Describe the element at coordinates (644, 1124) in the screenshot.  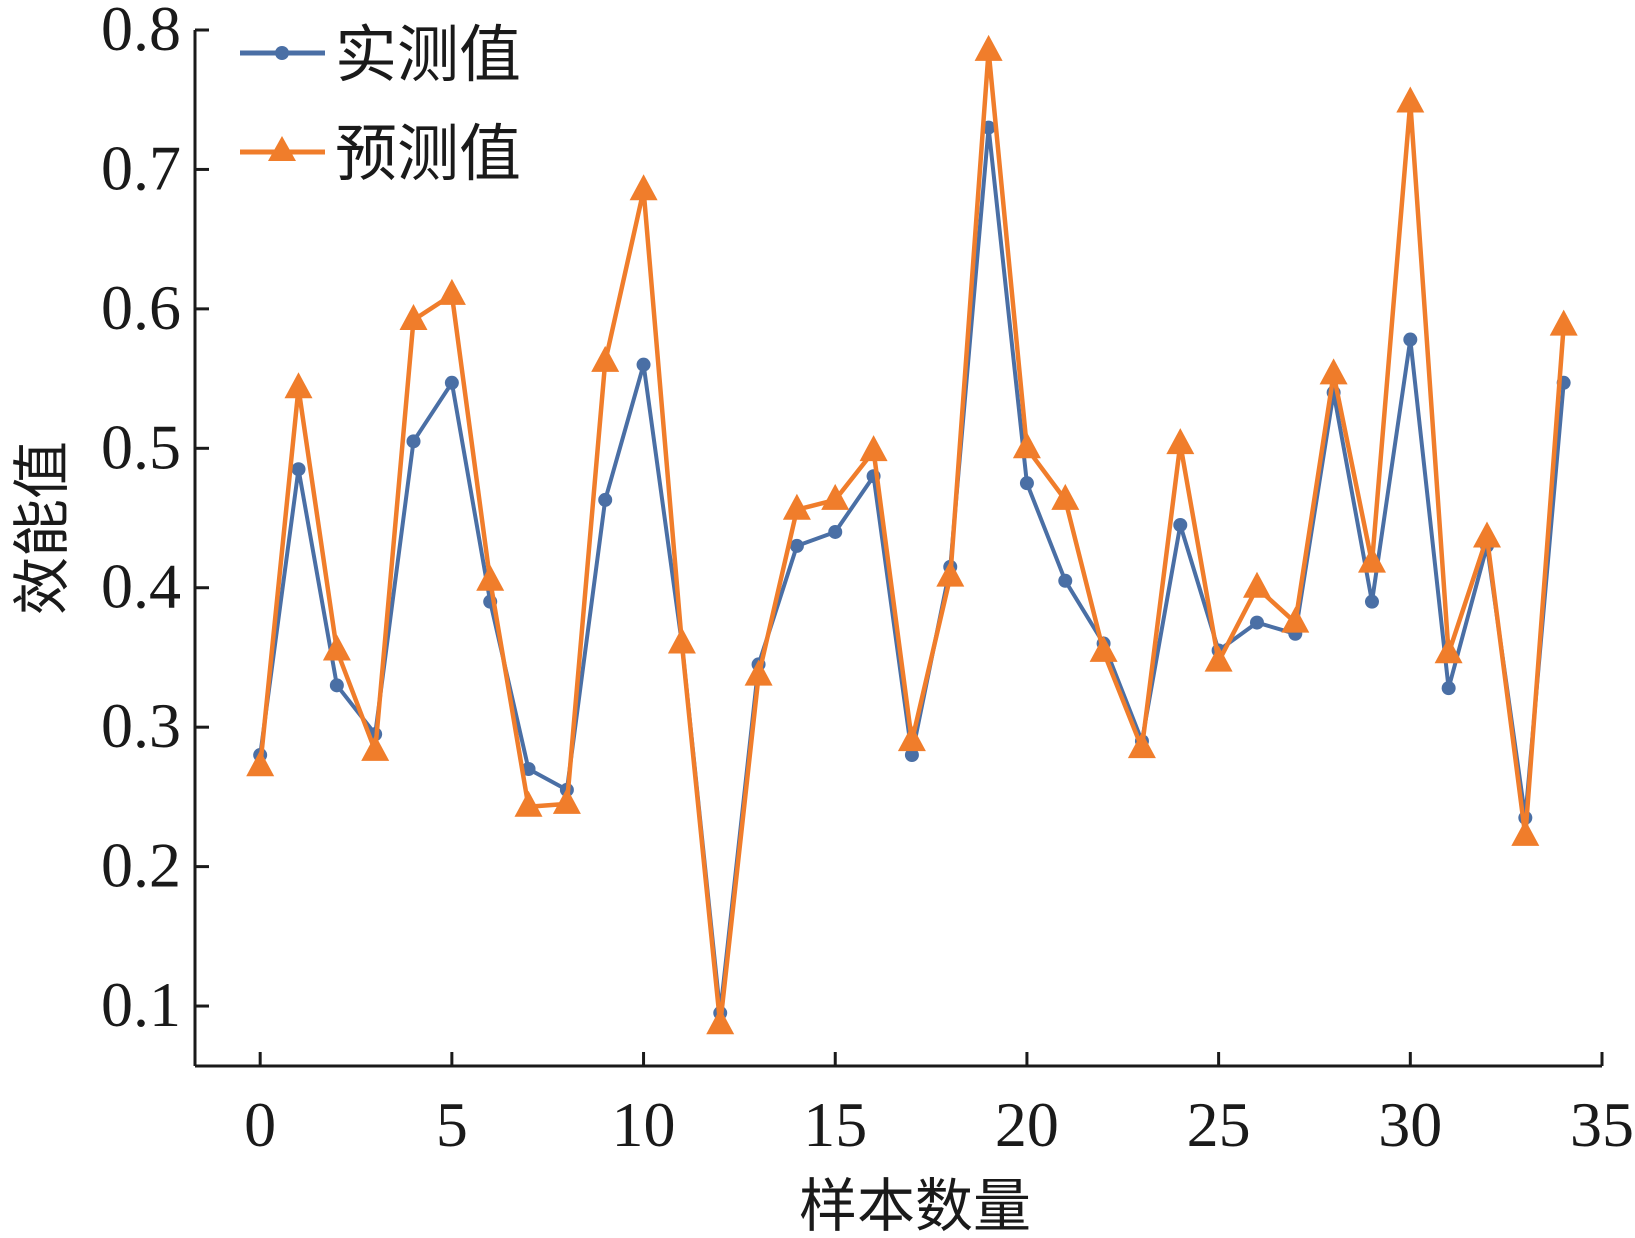
I see `x-tick-label: 10` at that location.